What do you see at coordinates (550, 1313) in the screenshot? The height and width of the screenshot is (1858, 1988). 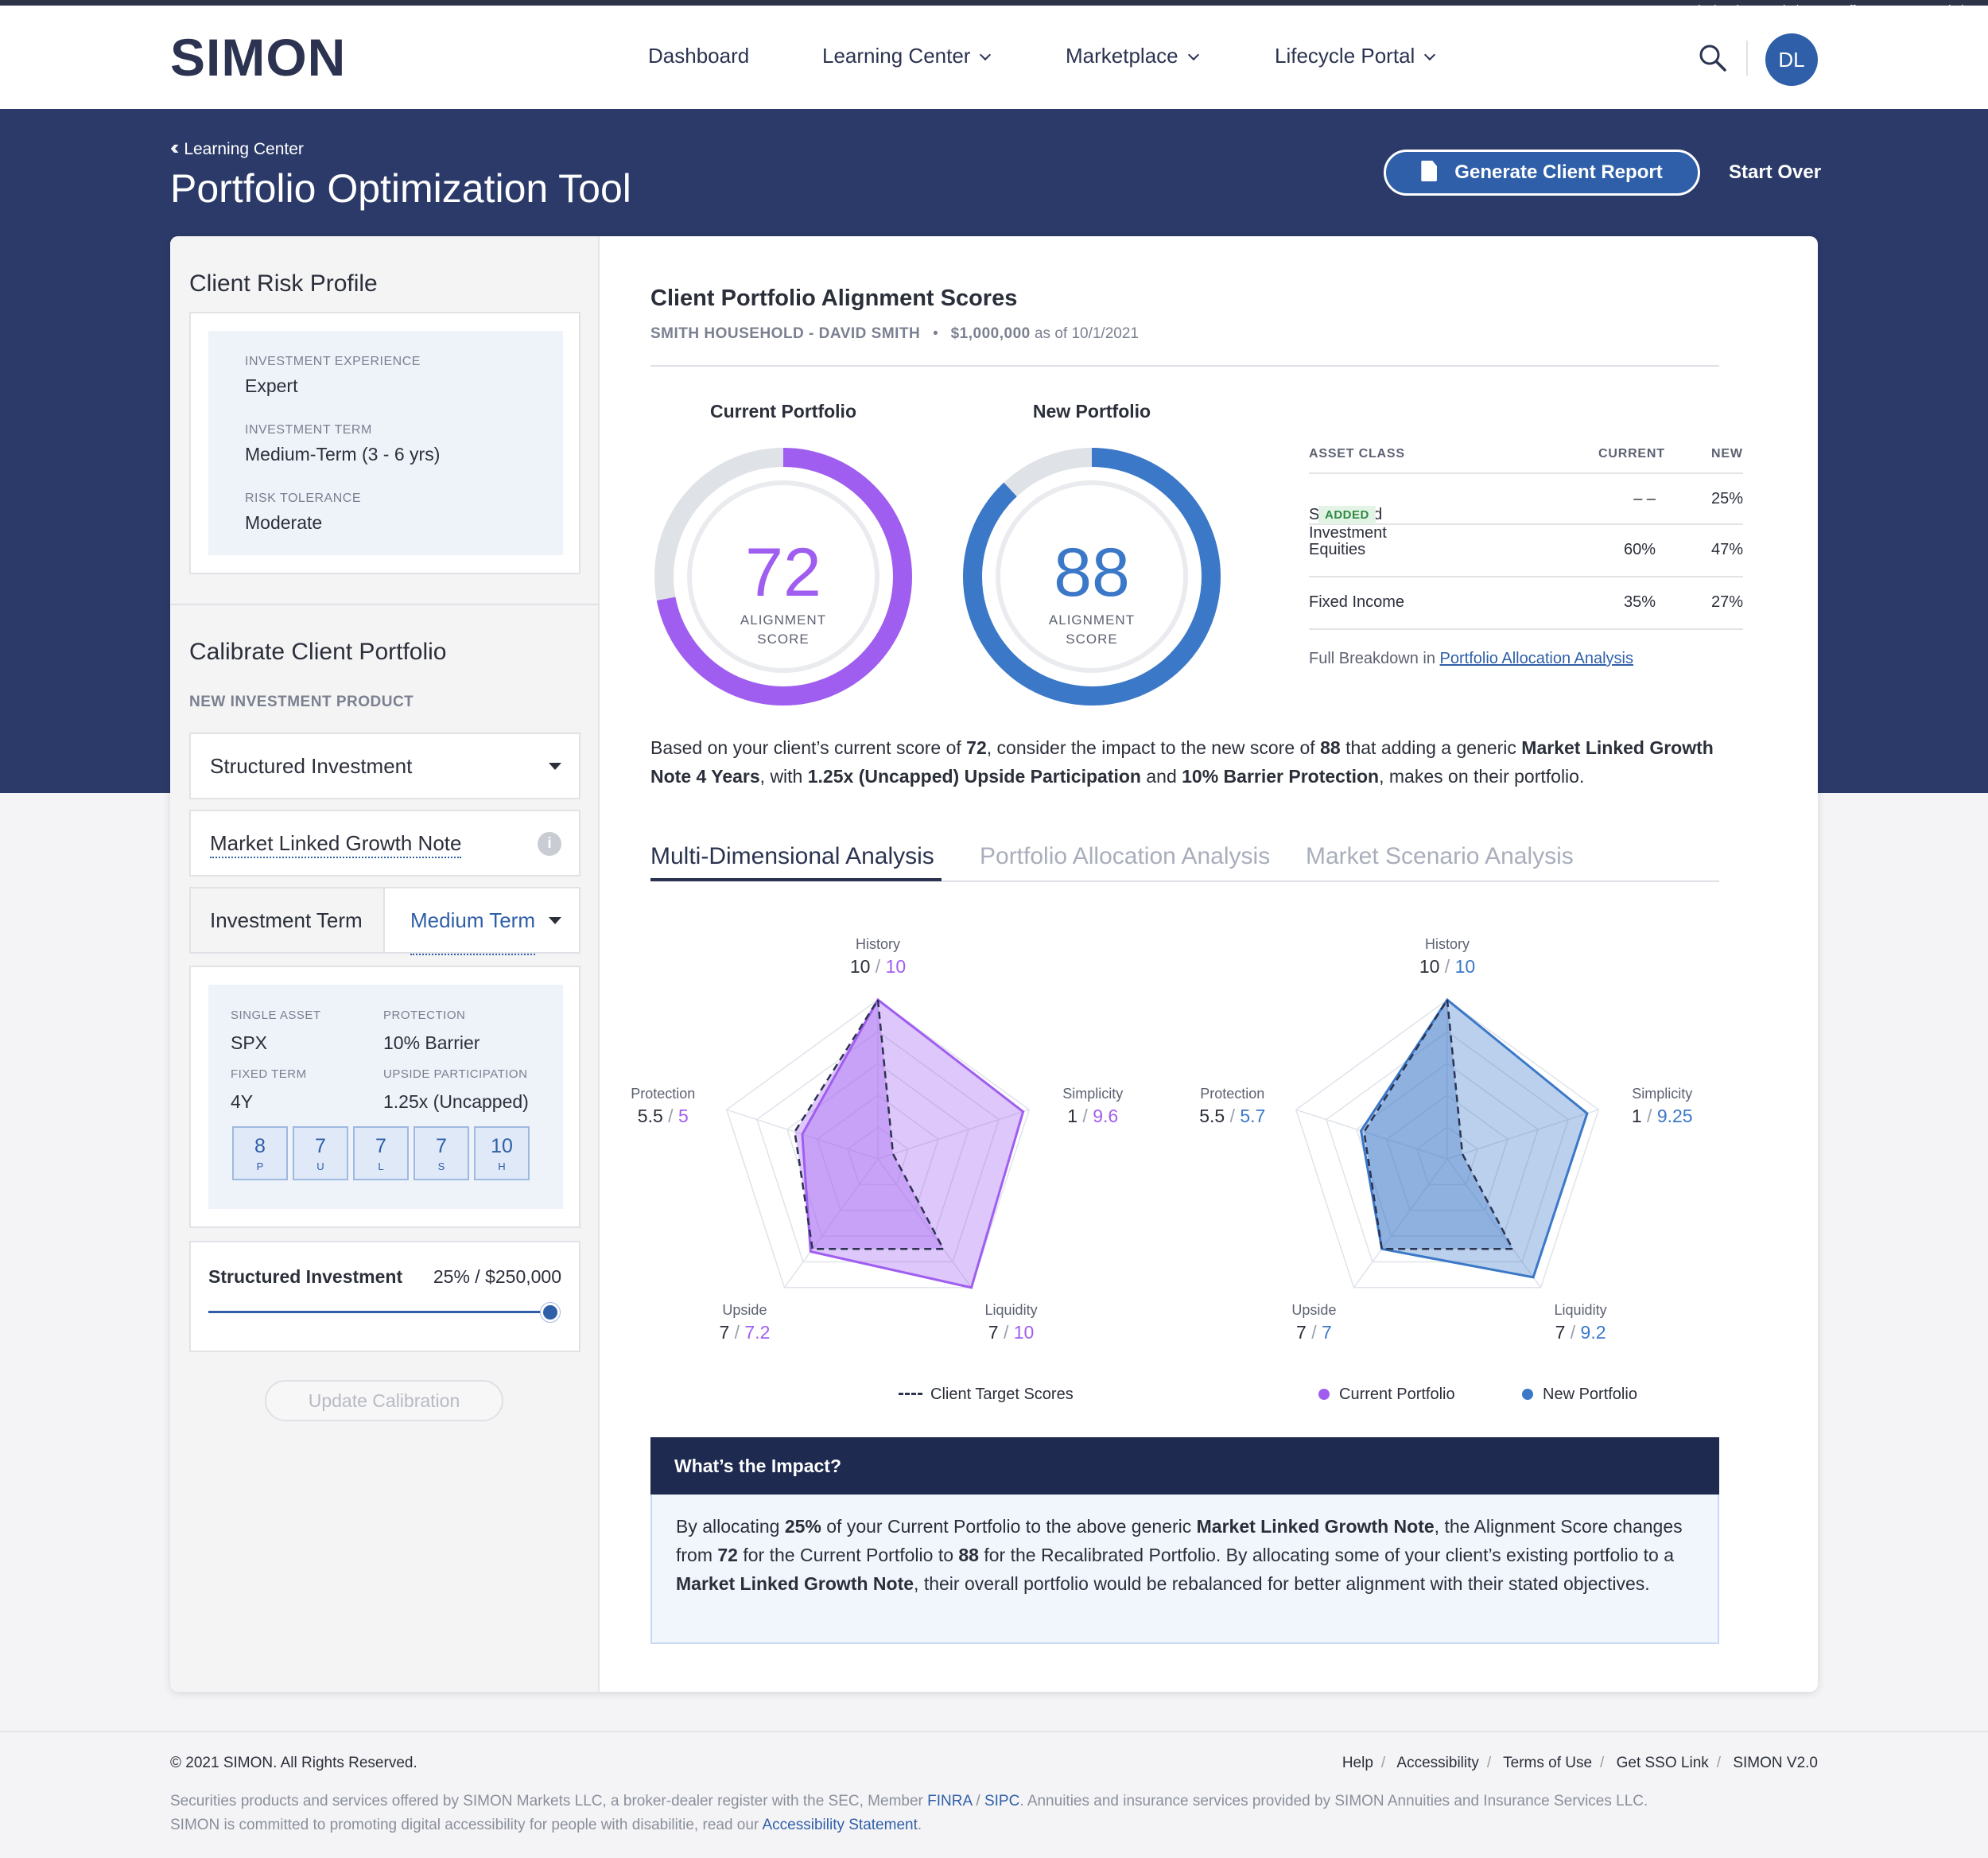 I see `allocation-slider-handle` at bounding box center [550, 1313].